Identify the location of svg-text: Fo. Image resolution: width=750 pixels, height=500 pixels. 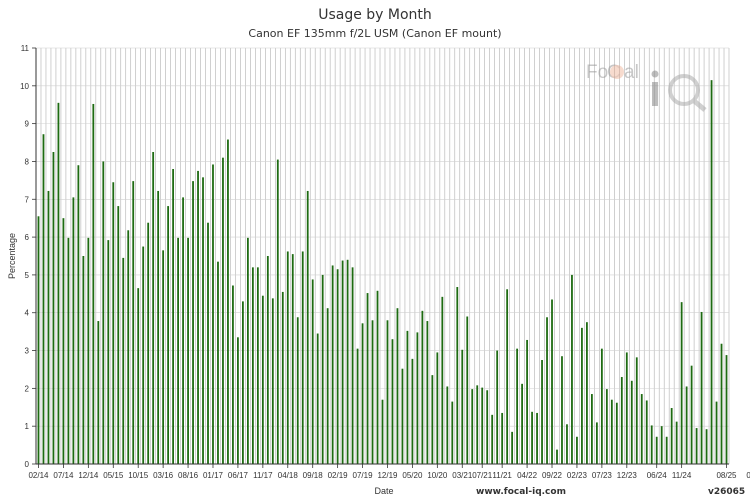
(597, 72).